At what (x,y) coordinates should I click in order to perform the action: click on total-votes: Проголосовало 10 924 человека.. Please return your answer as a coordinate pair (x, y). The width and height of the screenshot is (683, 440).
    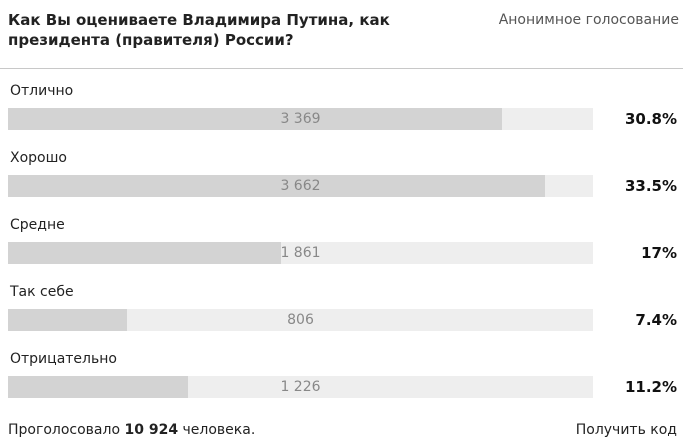
    Looking at the image, I should click on (131, 430).